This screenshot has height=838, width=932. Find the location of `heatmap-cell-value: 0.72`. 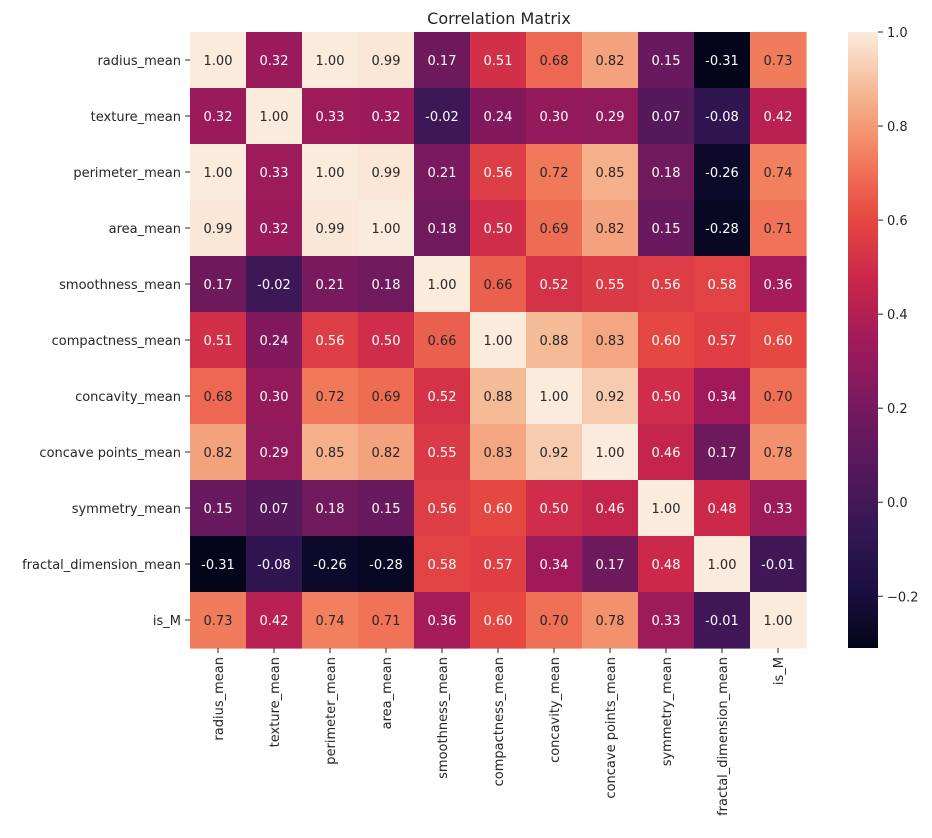

heatmap-cell-value: 0.72 is located at coordinates (330, 397).